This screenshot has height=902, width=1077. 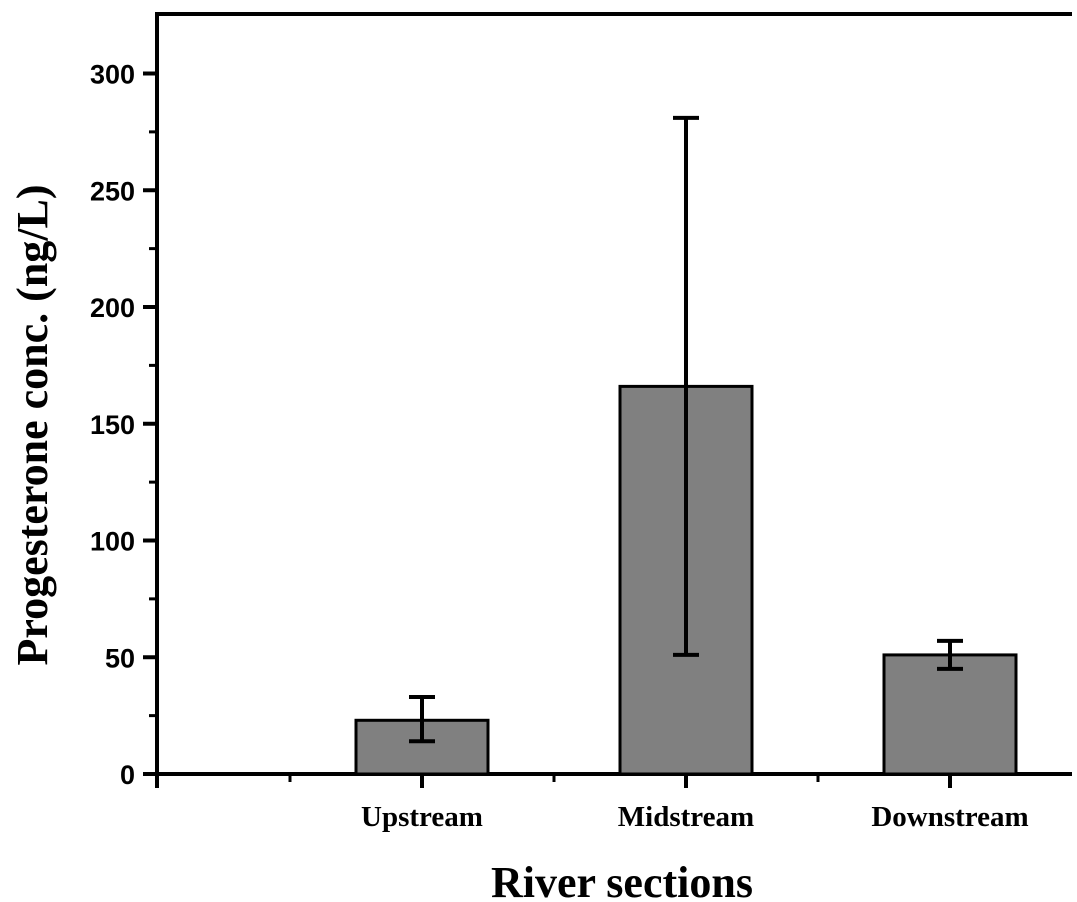 I want to click on x-tick-label: Midstream, so click(x=686, y=817).